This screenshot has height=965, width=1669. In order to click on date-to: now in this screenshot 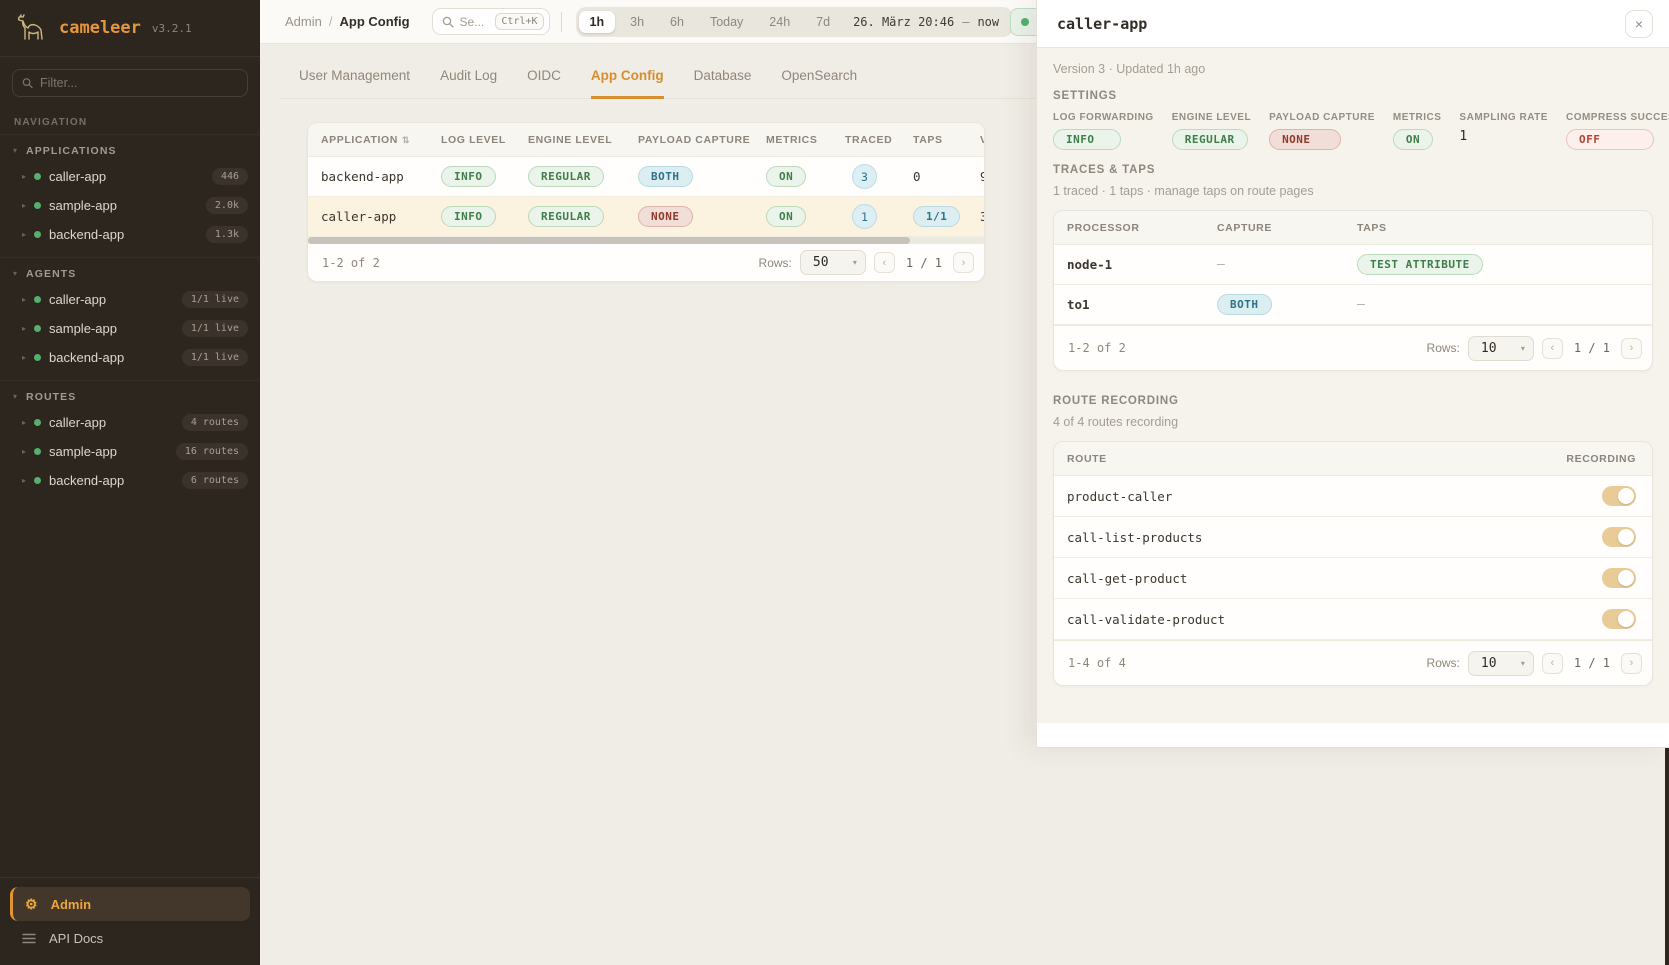, I will do `click(988, 21)`.